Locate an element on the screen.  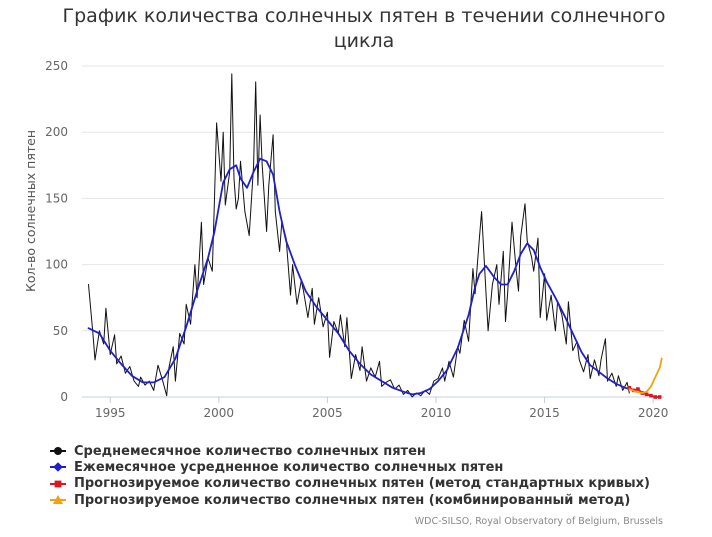
y-tick-label-250: 250 is located at coordinates (56, 66).